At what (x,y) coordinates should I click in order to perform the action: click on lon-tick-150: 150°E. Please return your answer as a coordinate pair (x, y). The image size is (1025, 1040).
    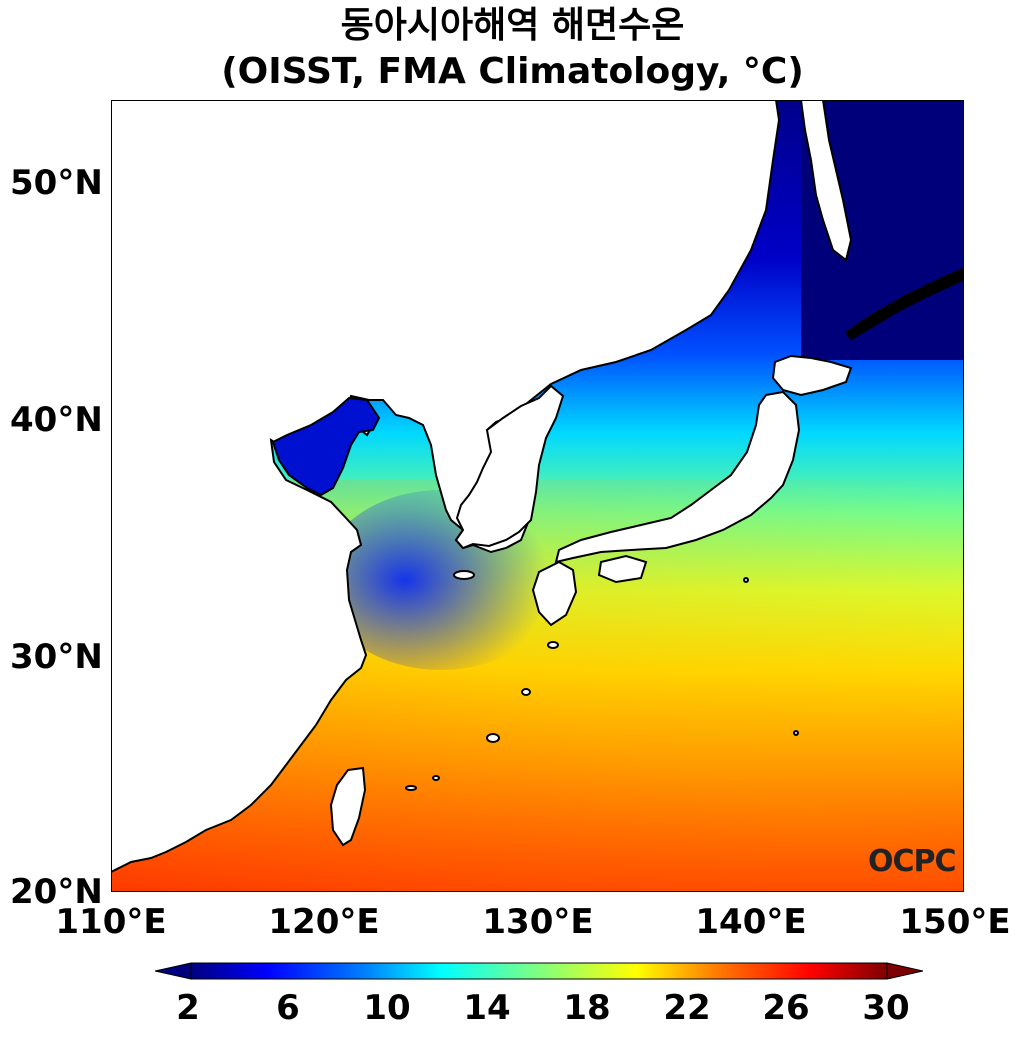
    Looking at the image, I should click on (955, 922).